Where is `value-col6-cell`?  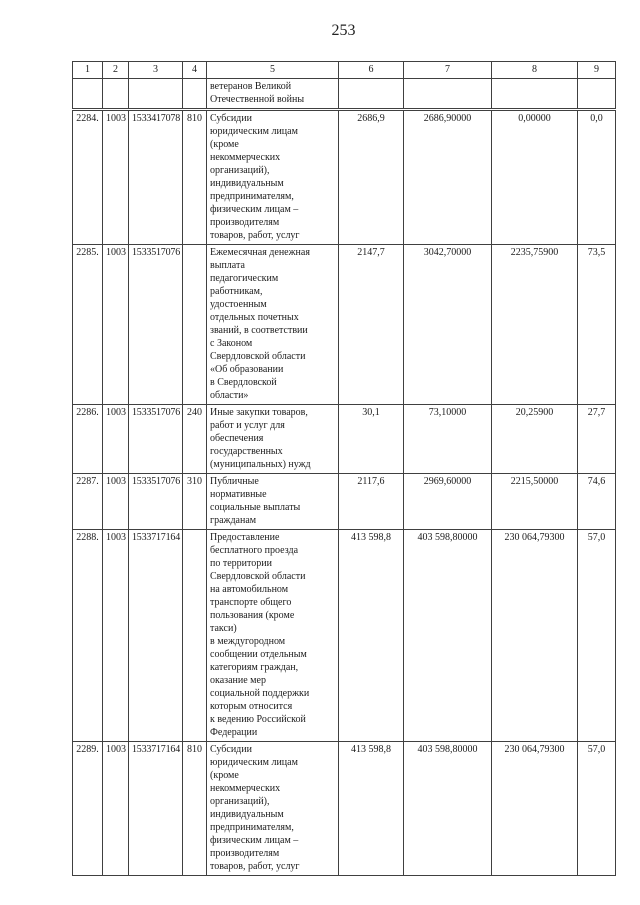 value-col6-cell is located at coordinates (371, 94).